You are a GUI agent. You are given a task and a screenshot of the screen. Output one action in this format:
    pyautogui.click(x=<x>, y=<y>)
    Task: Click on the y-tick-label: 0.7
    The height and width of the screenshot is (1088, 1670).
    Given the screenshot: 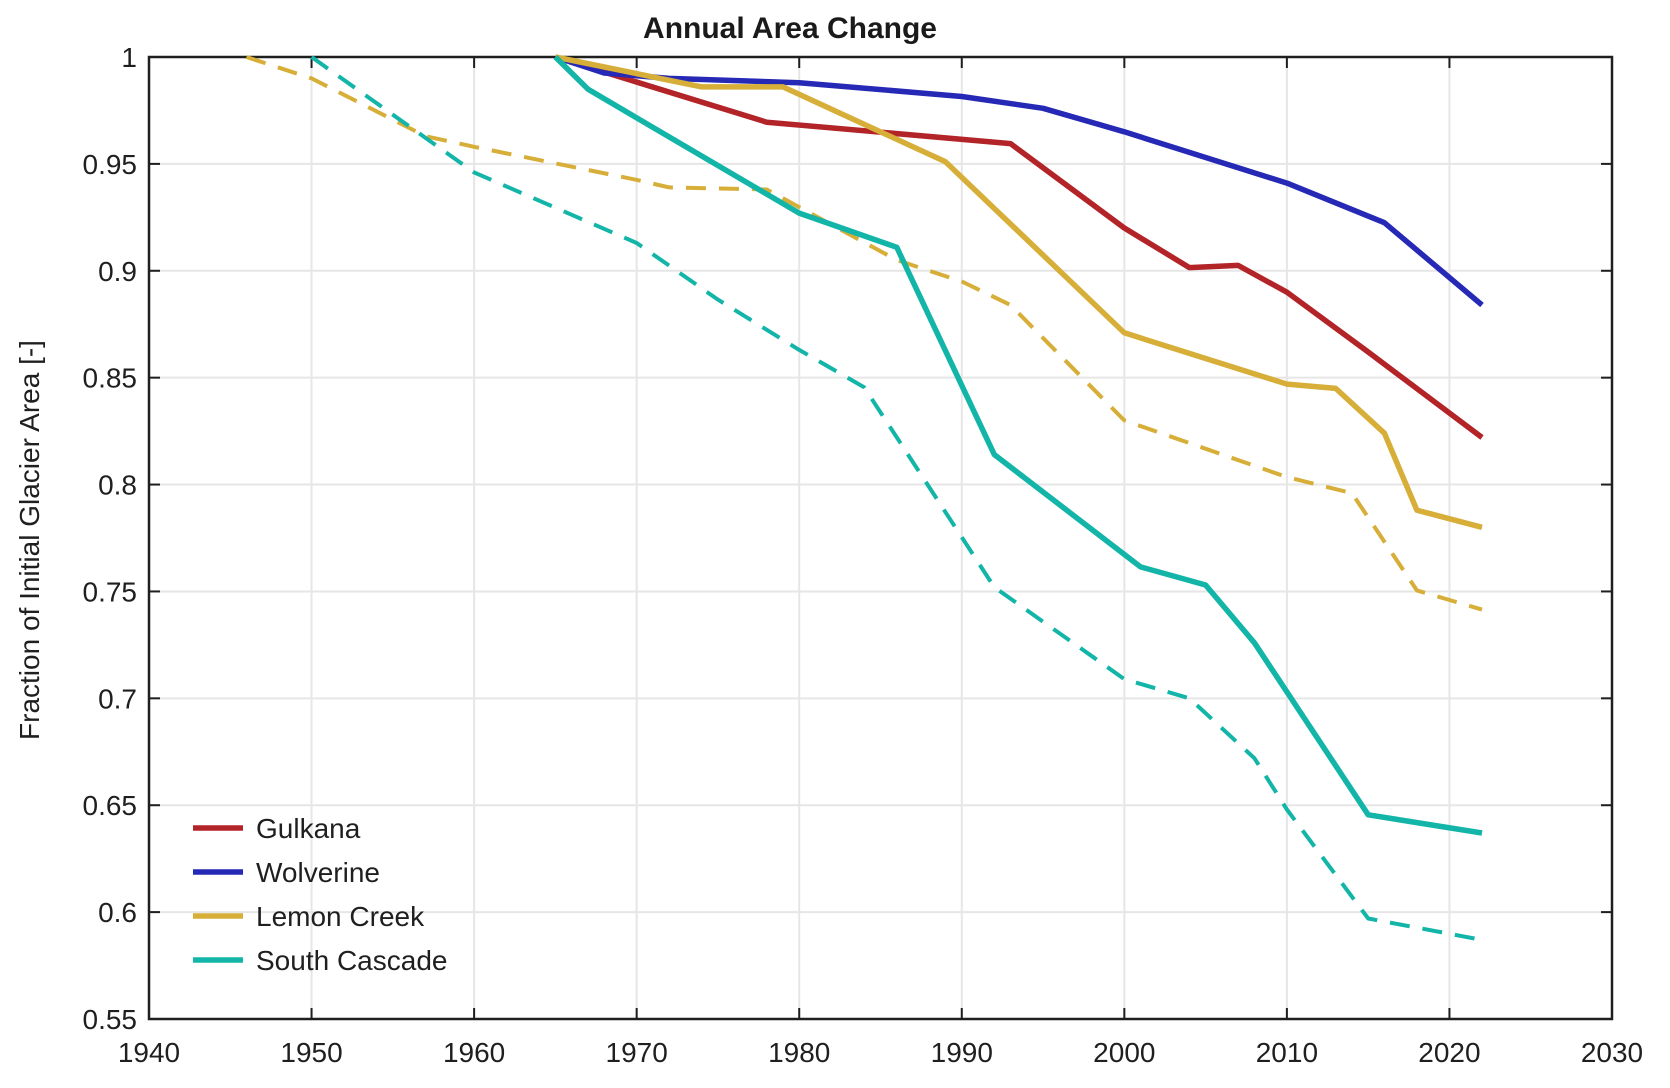 What is the action you would take?
    pyautogui.click(x=117, y=698)
    